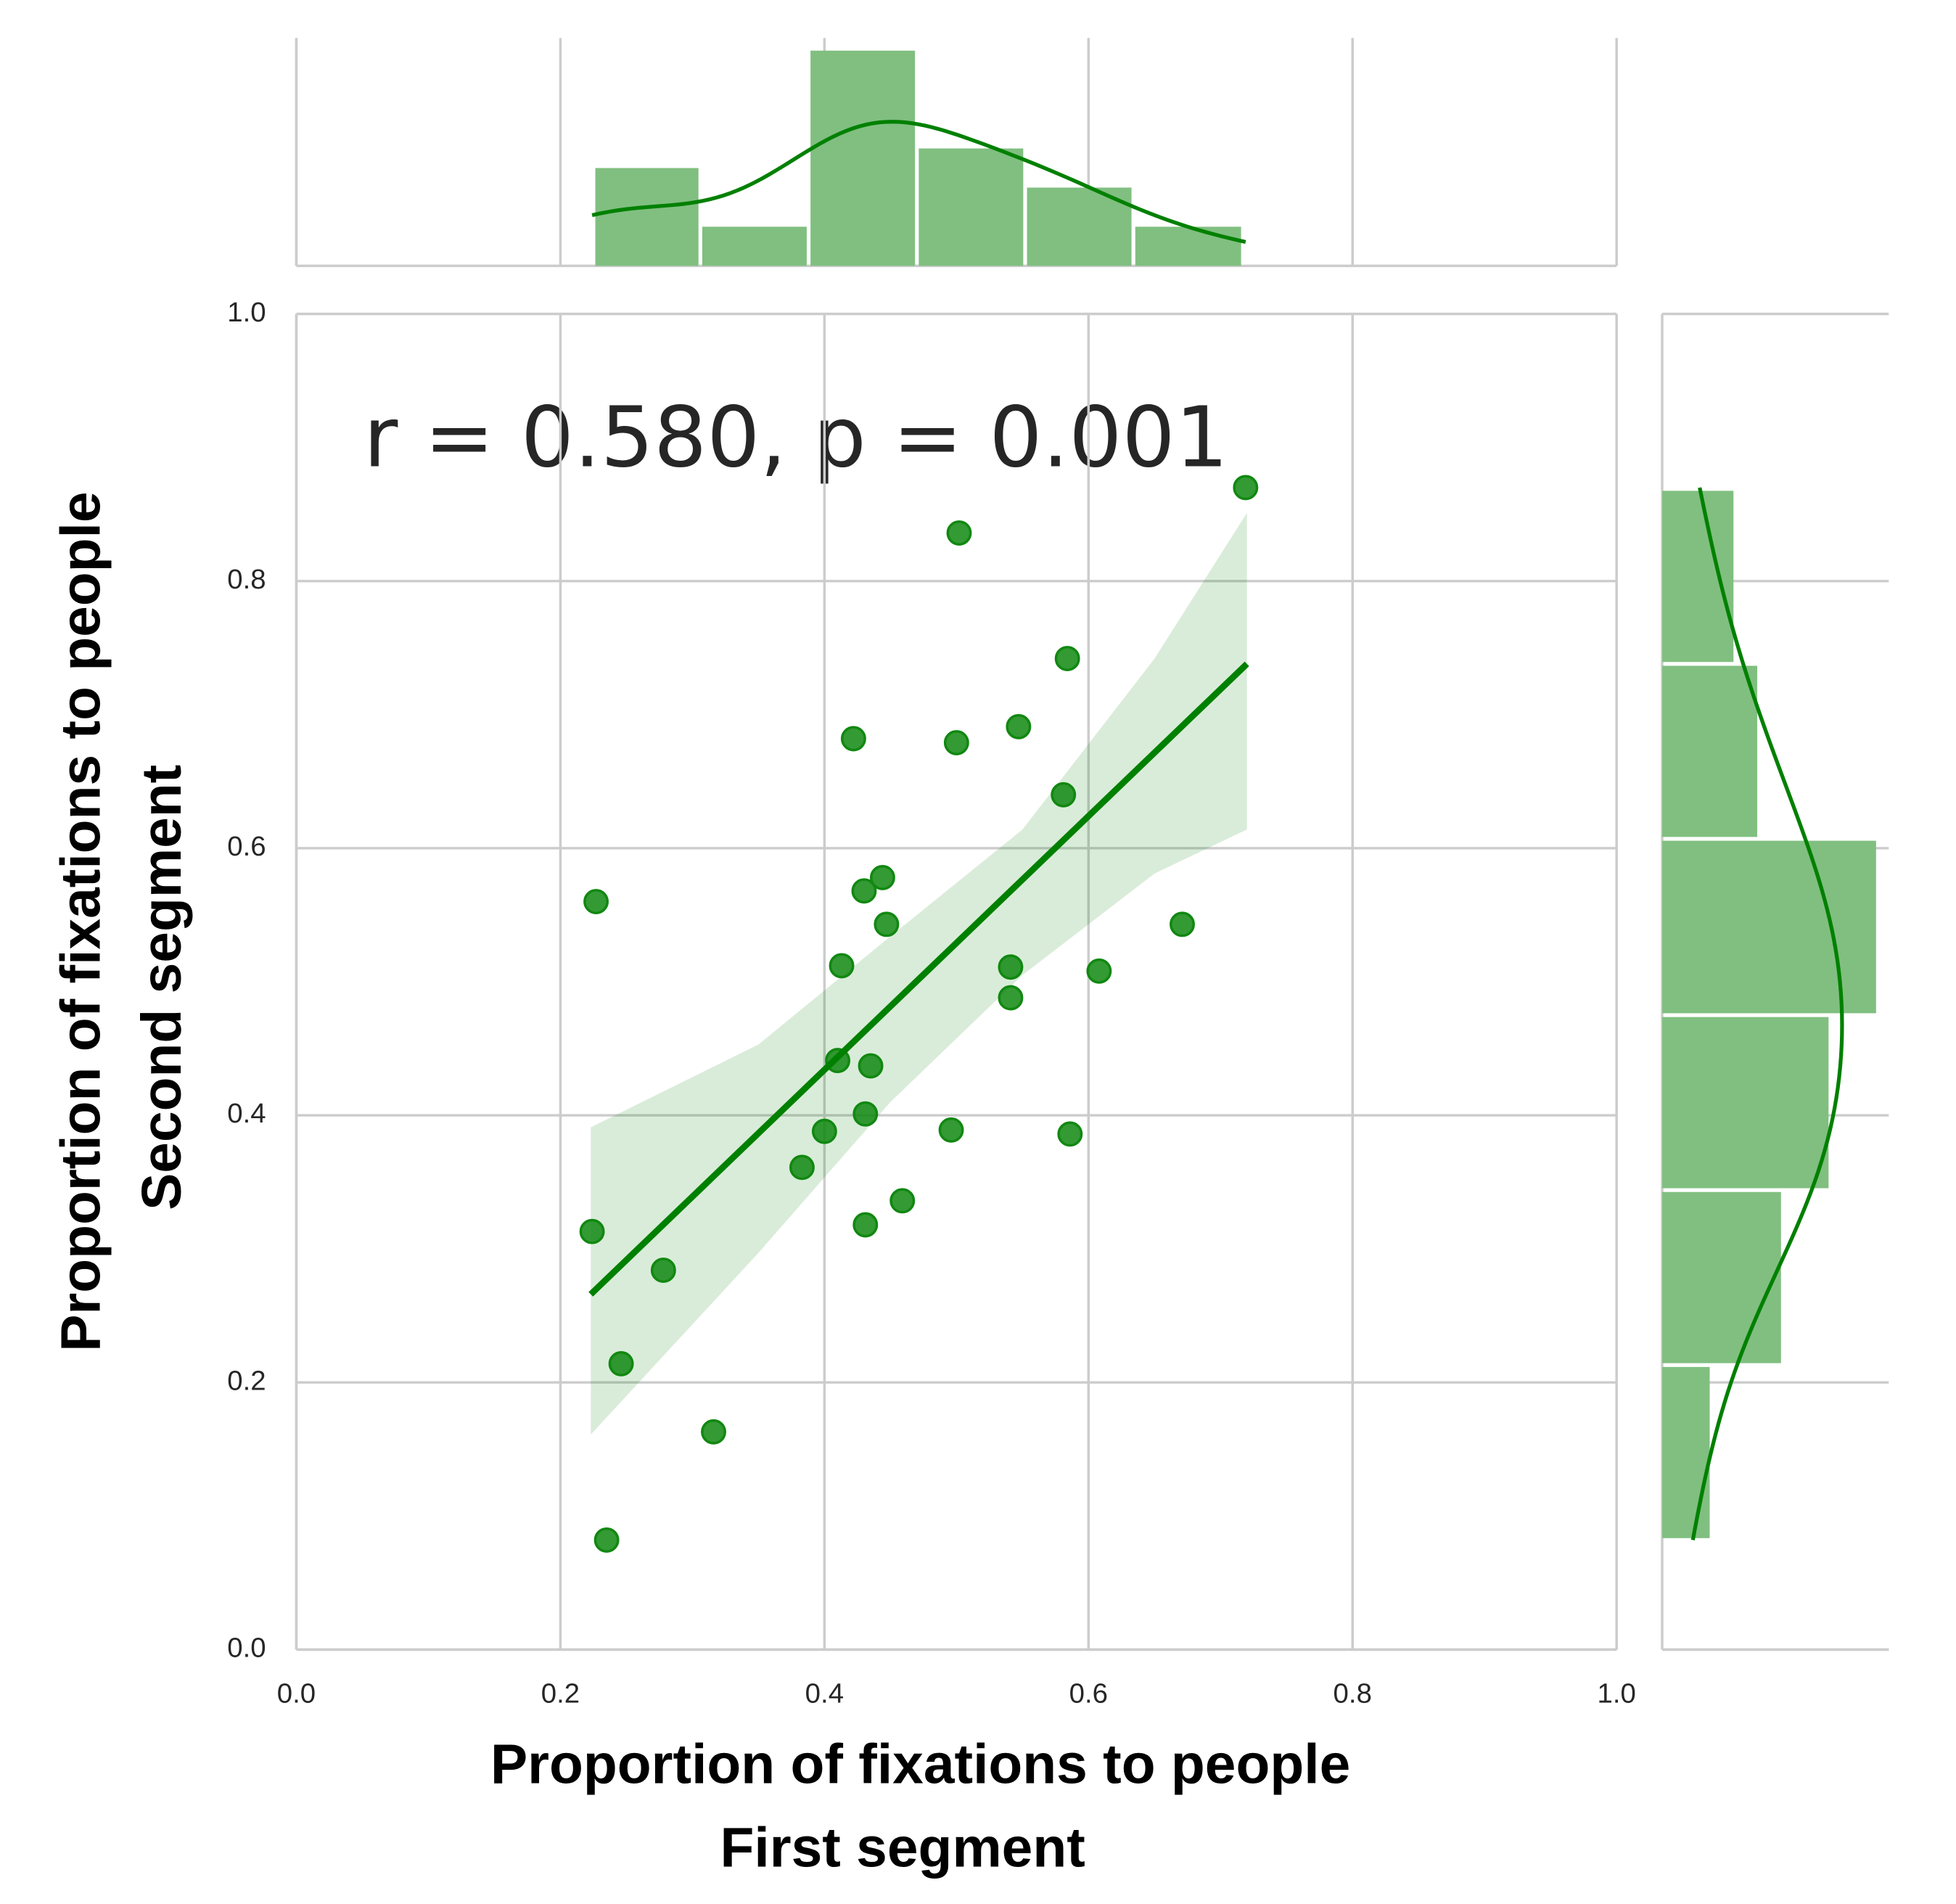  What do you see at coordinates (920, 1765) in the screenshot?
I see `x-axis-label: Proportion of fixations to people` at bounding box center [920, 1765].